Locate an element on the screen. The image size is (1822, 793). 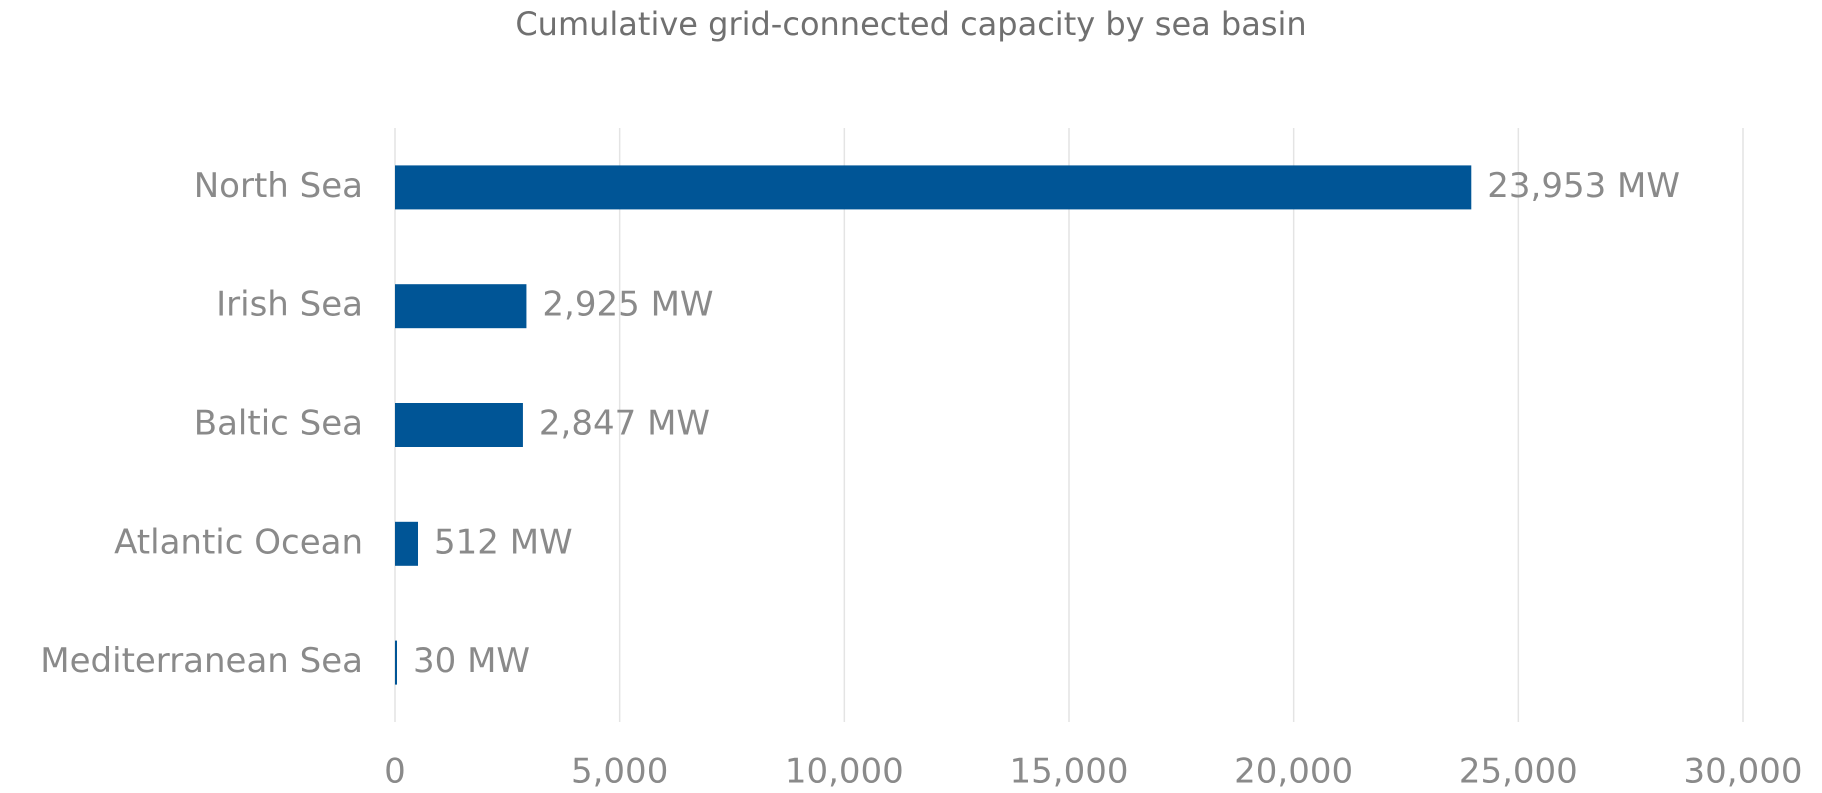
x-tick-label: 25,000 is located at coordinates (1518, 772).